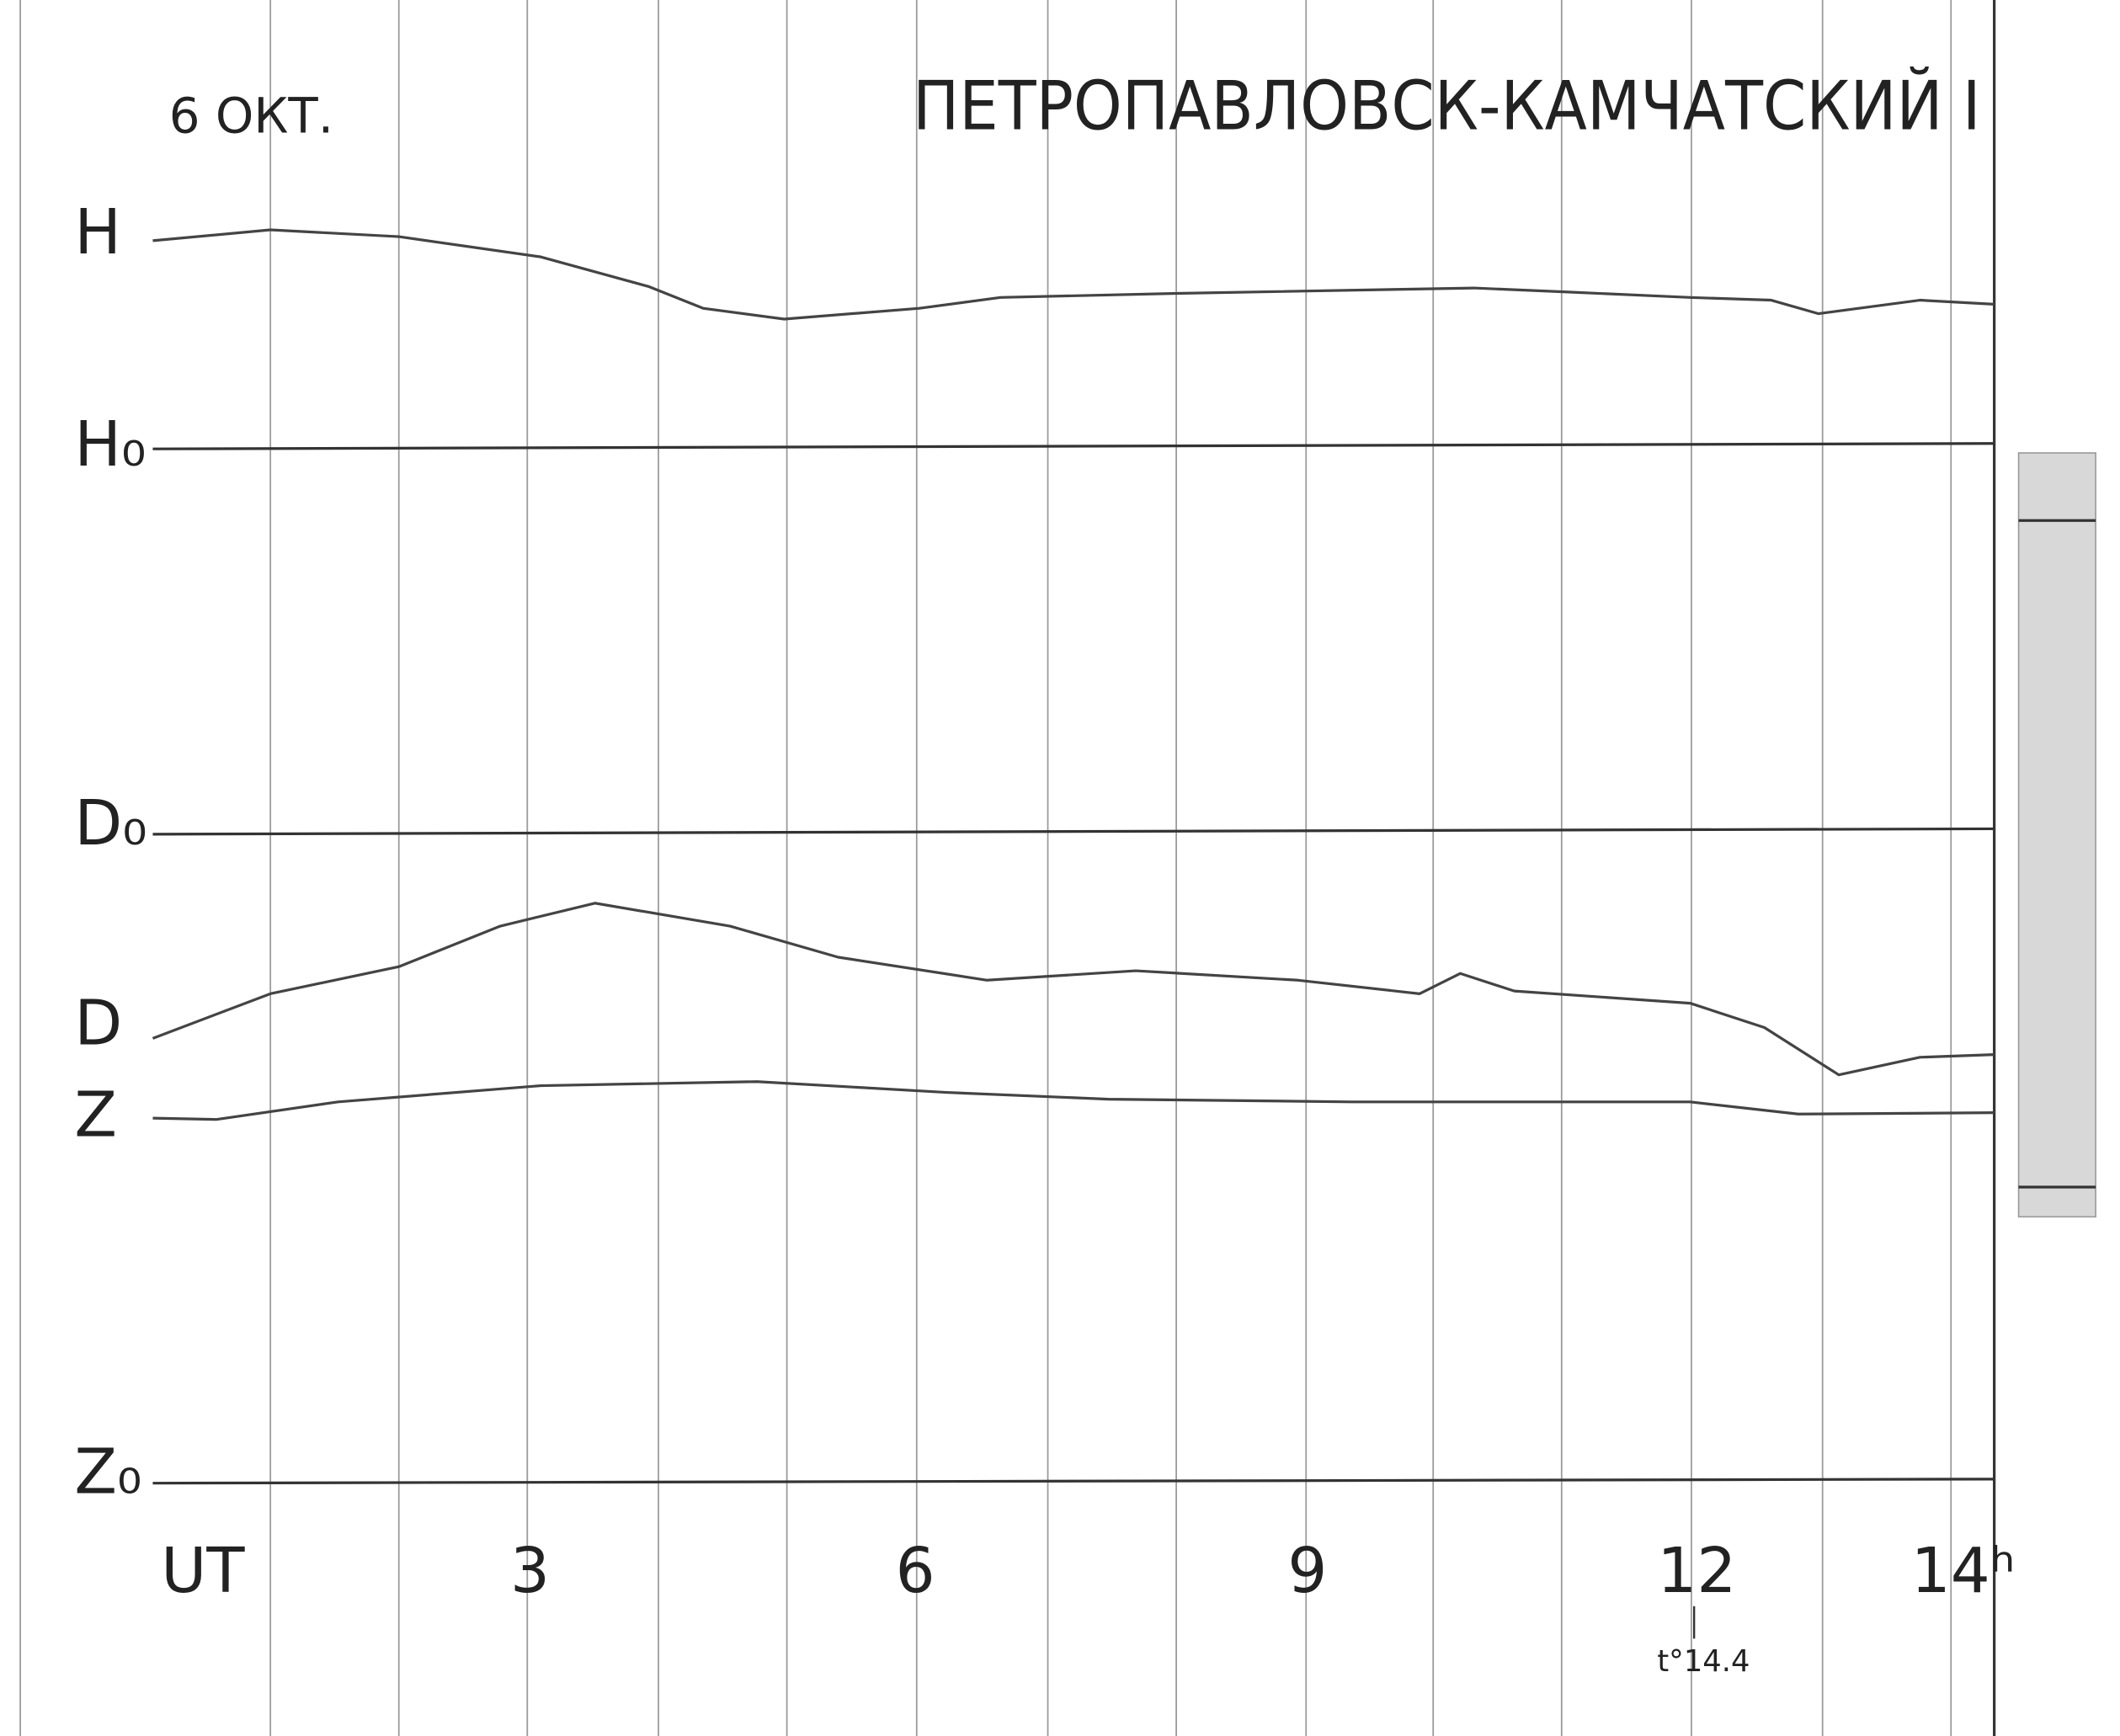 This screenshot has width=2120, height=1736. Describe the element at coordinates (95, 1115) in the screenshot. I see `trace-label: Z` at that location.